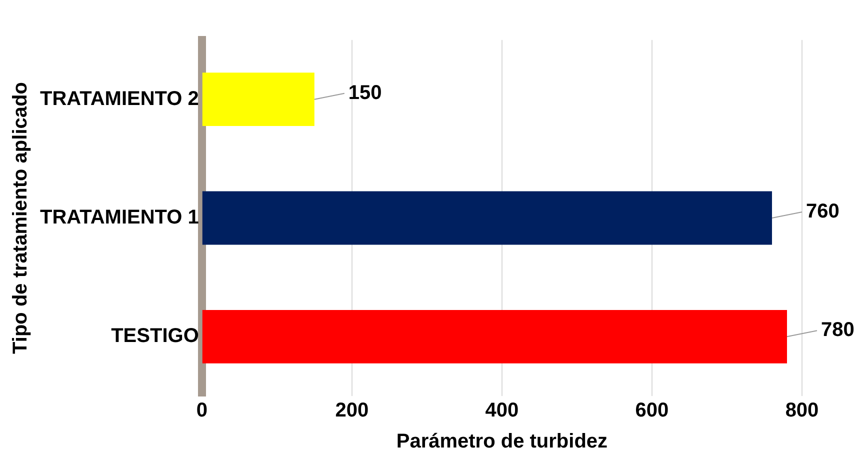 This screenshot has height=463, width=862. I want to click on y-tick-label: TRATAMIENTO 2, so click(119, 99).